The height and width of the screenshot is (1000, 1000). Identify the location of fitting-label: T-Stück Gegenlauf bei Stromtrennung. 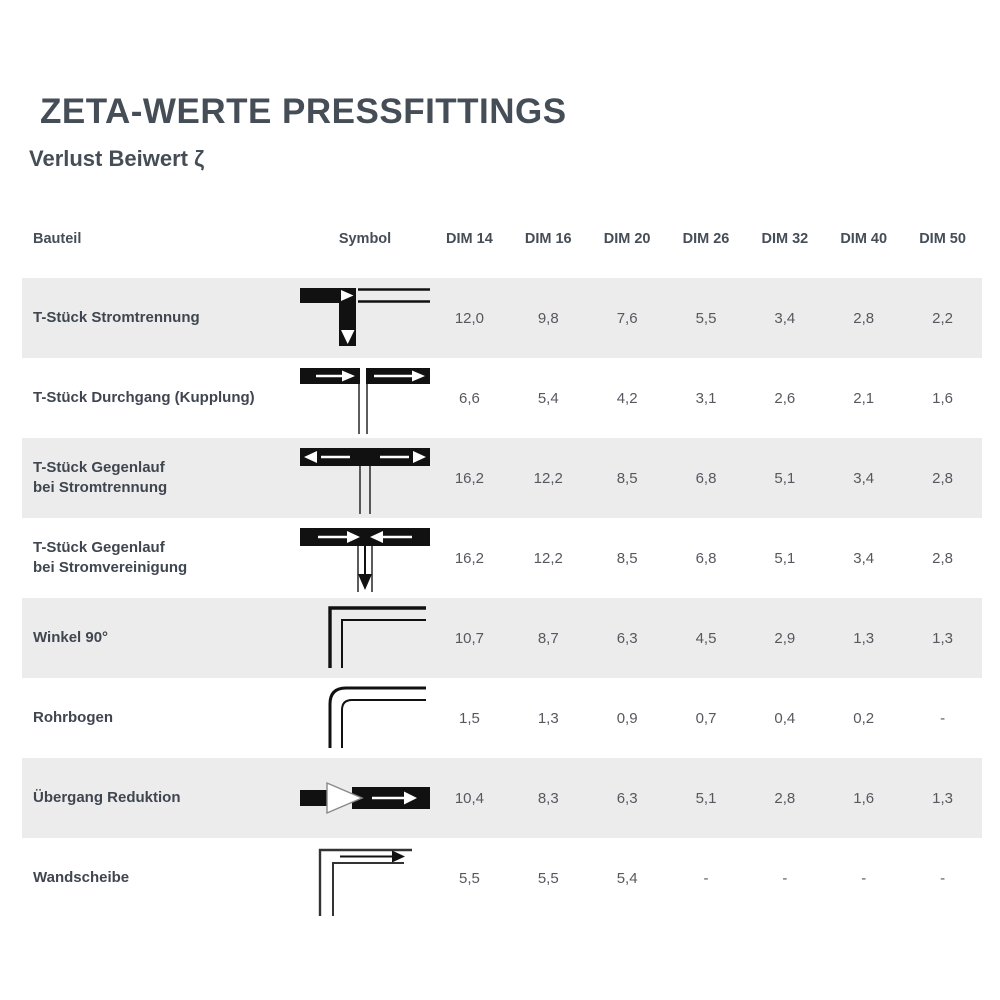
(100, 477).